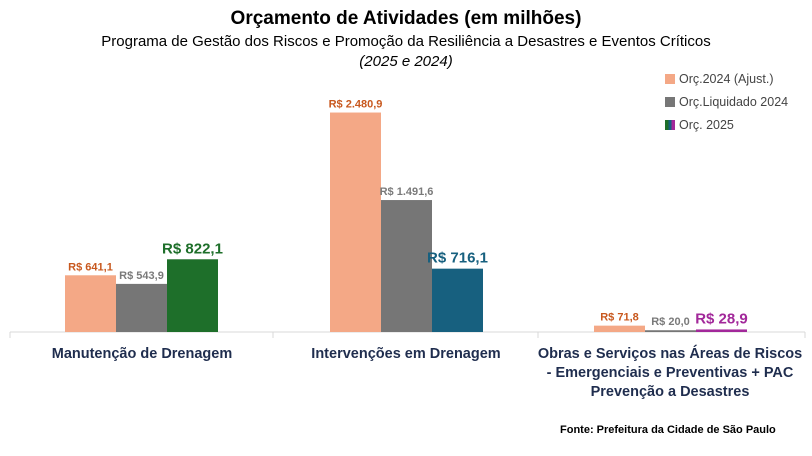 This screenshot has height=456, width=812. What do you see at coordinates (668, 430) in the screenshot?
I see `source-note: Fonte: Prefeitura da Cidade de São Paulo` at bounding box center [668, 430].